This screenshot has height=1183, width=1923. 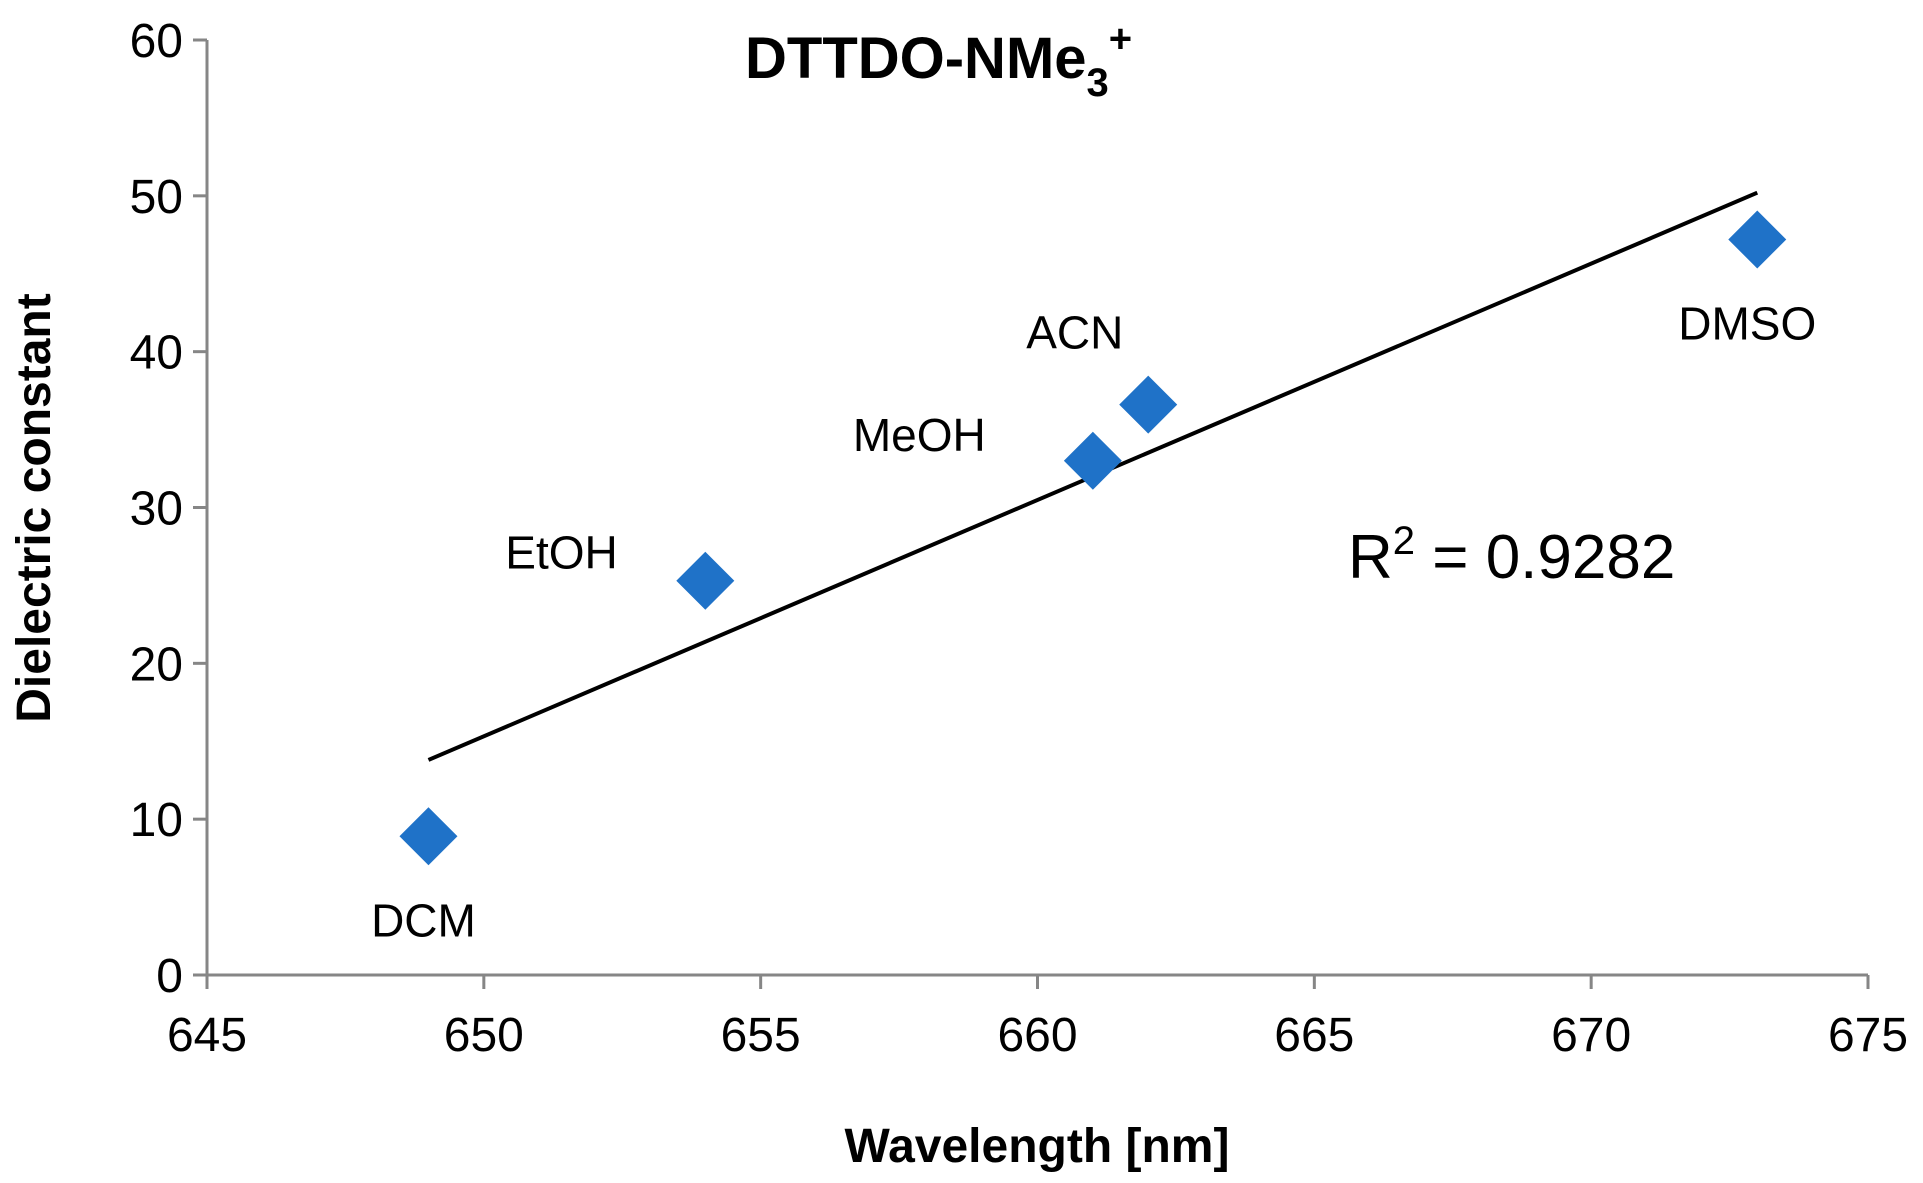 I want to click on x-tick-label: 645, so click(x=207, y=1035).